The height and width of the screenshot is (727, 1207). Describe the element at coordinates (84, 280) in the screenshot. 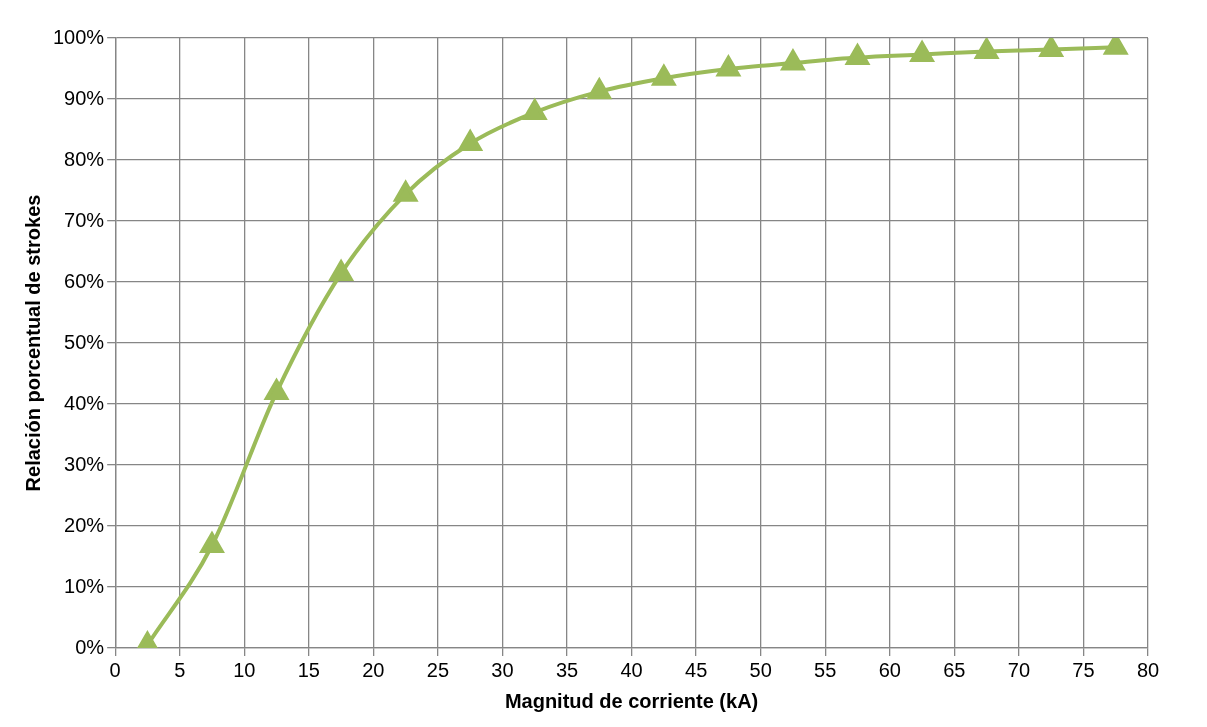

I see `y-tick-label: 60%` at that location.